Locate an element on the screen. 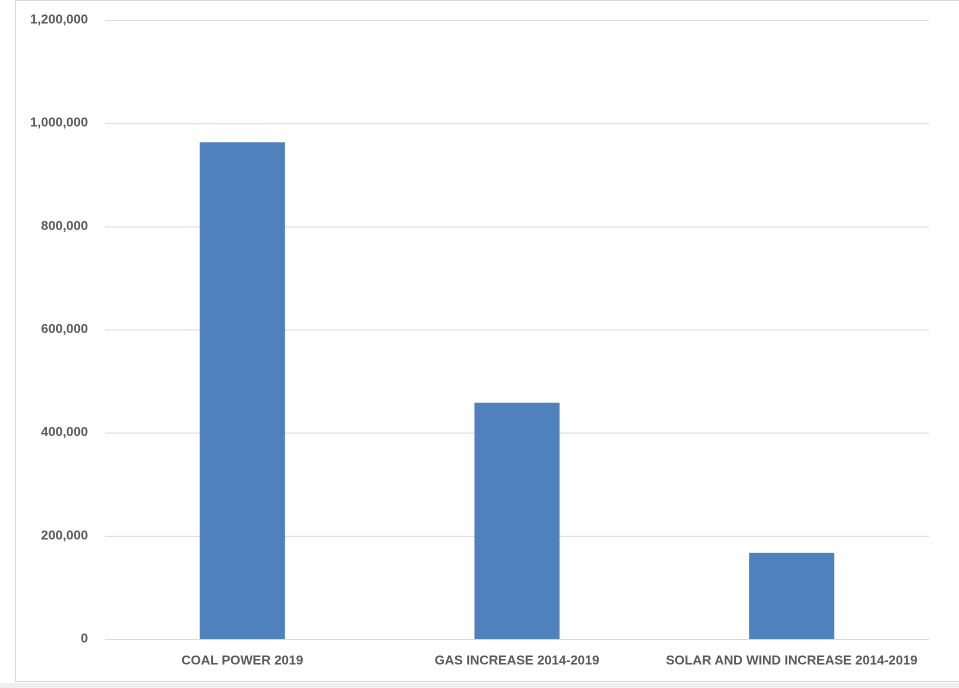 This screenshot has height=688, width=959. y-tick-label: 1,200,000 is located at coordinates (59, 18).